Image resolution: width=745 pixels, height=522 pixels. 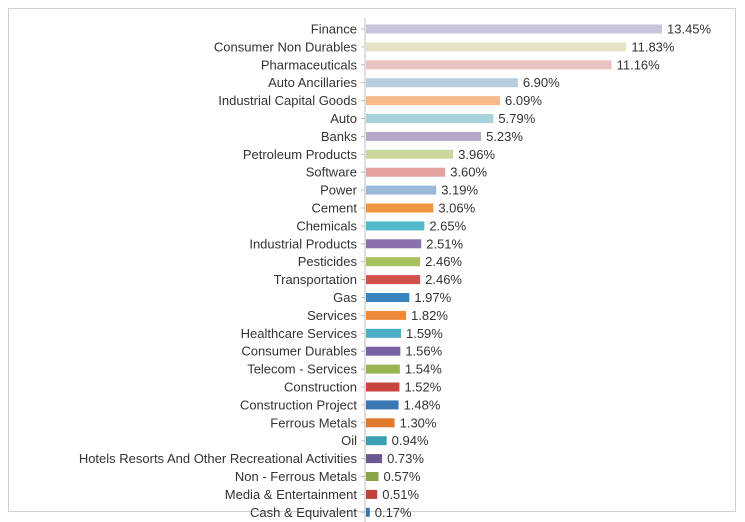 I want to click on category-label: Gas, so click(x=345, y=297).